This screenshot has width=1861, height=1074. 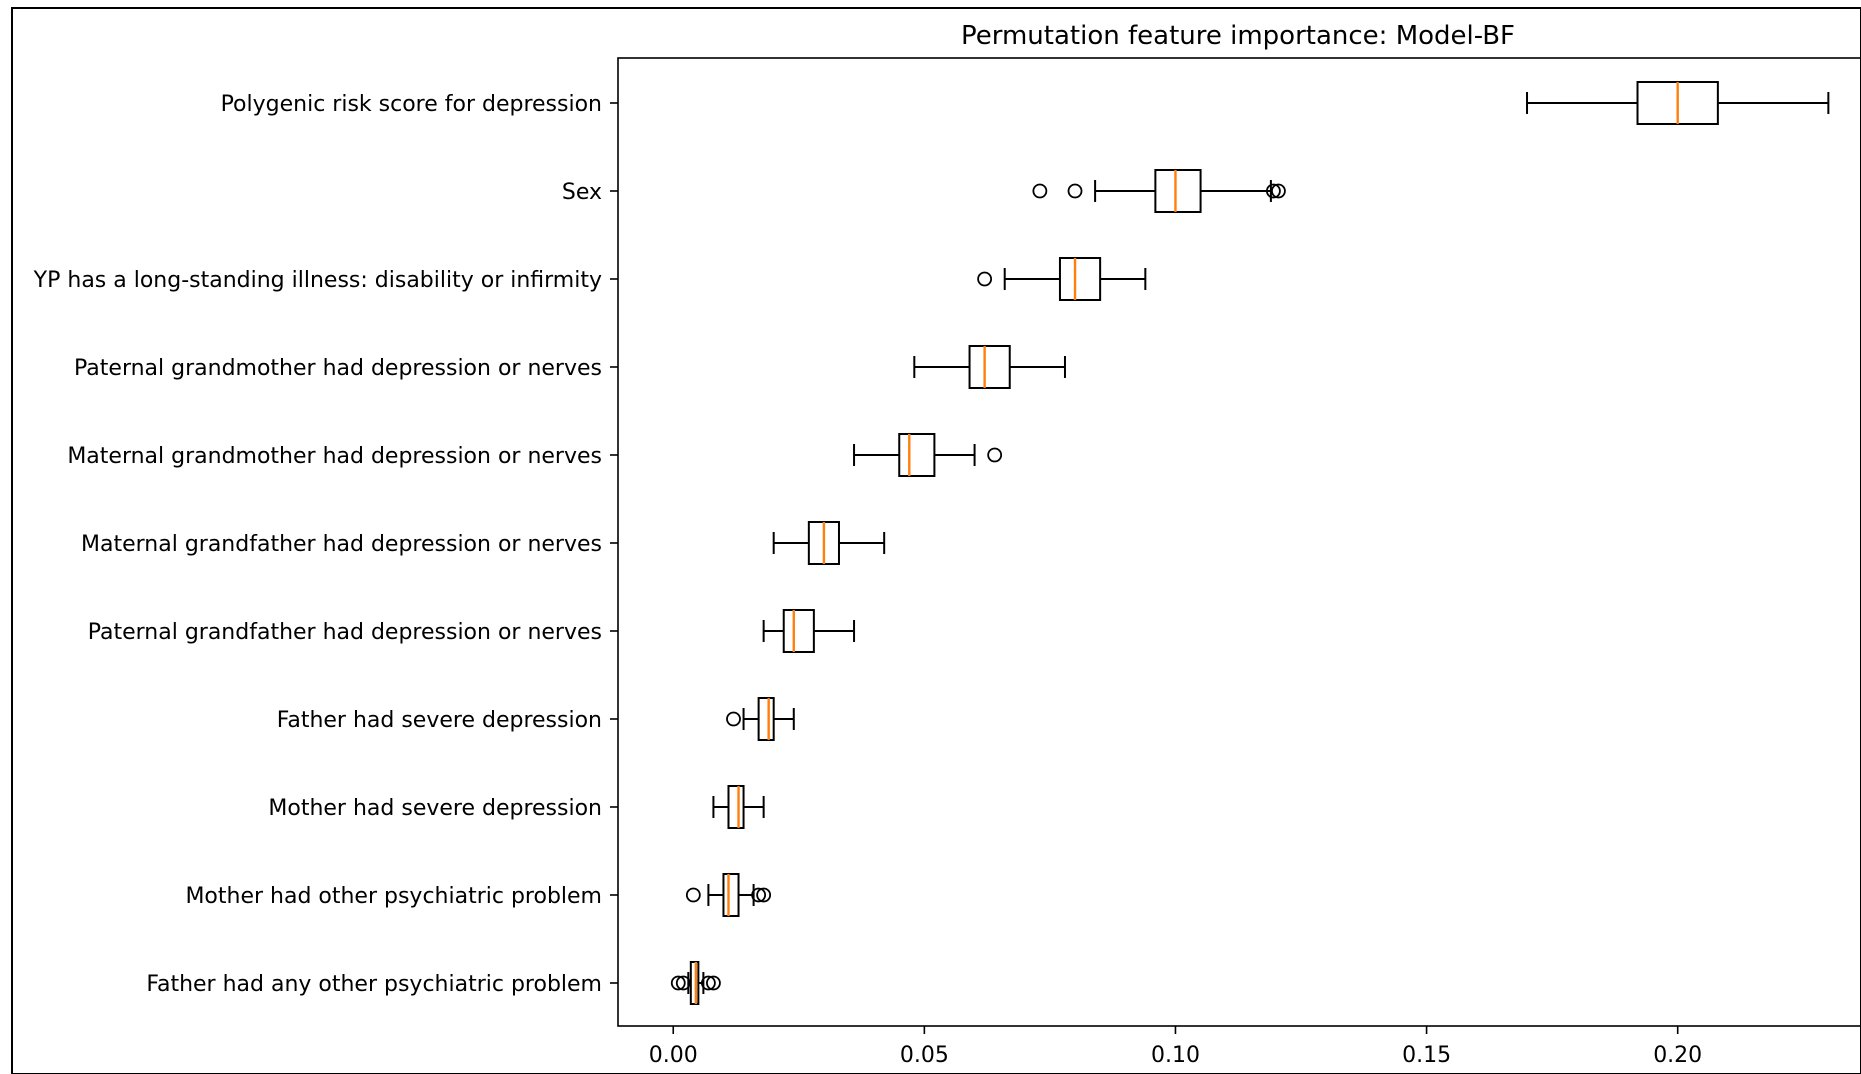 I want to click on x-tick-label: 0.20, so click(x=1677, y=1055).